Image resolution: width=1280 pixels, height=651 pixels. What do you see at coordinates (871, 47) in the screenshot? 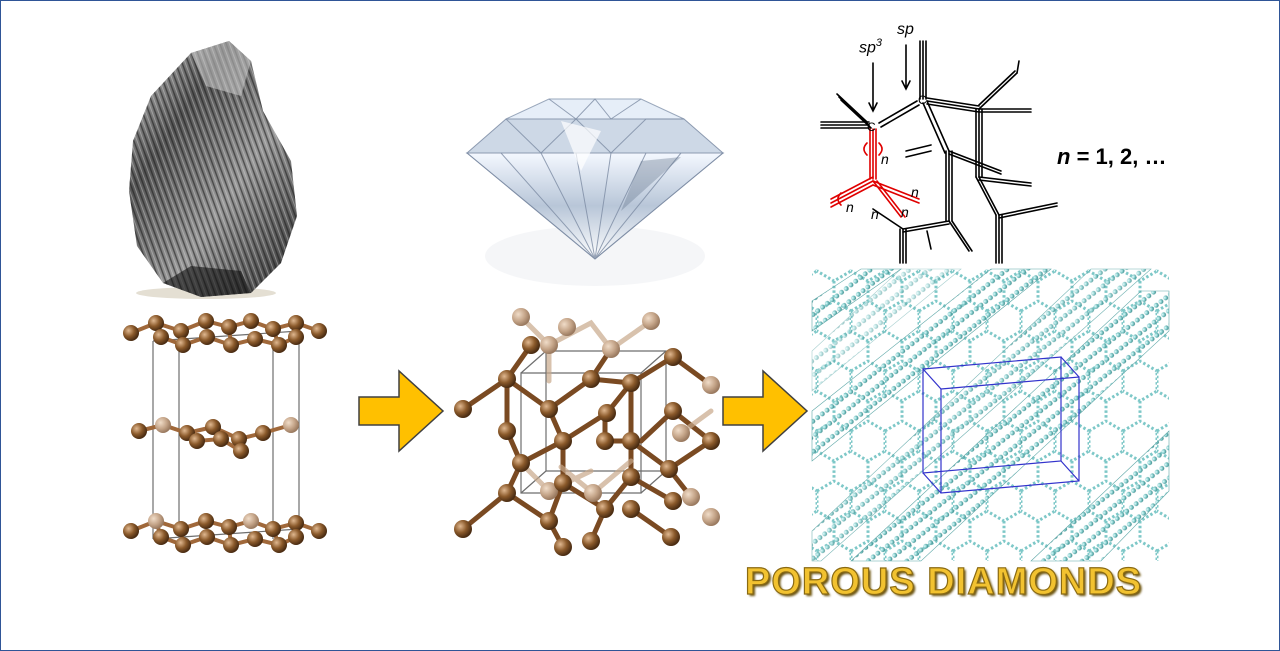
I see `sp3-label: sp3` at bounding box center [871, 47].